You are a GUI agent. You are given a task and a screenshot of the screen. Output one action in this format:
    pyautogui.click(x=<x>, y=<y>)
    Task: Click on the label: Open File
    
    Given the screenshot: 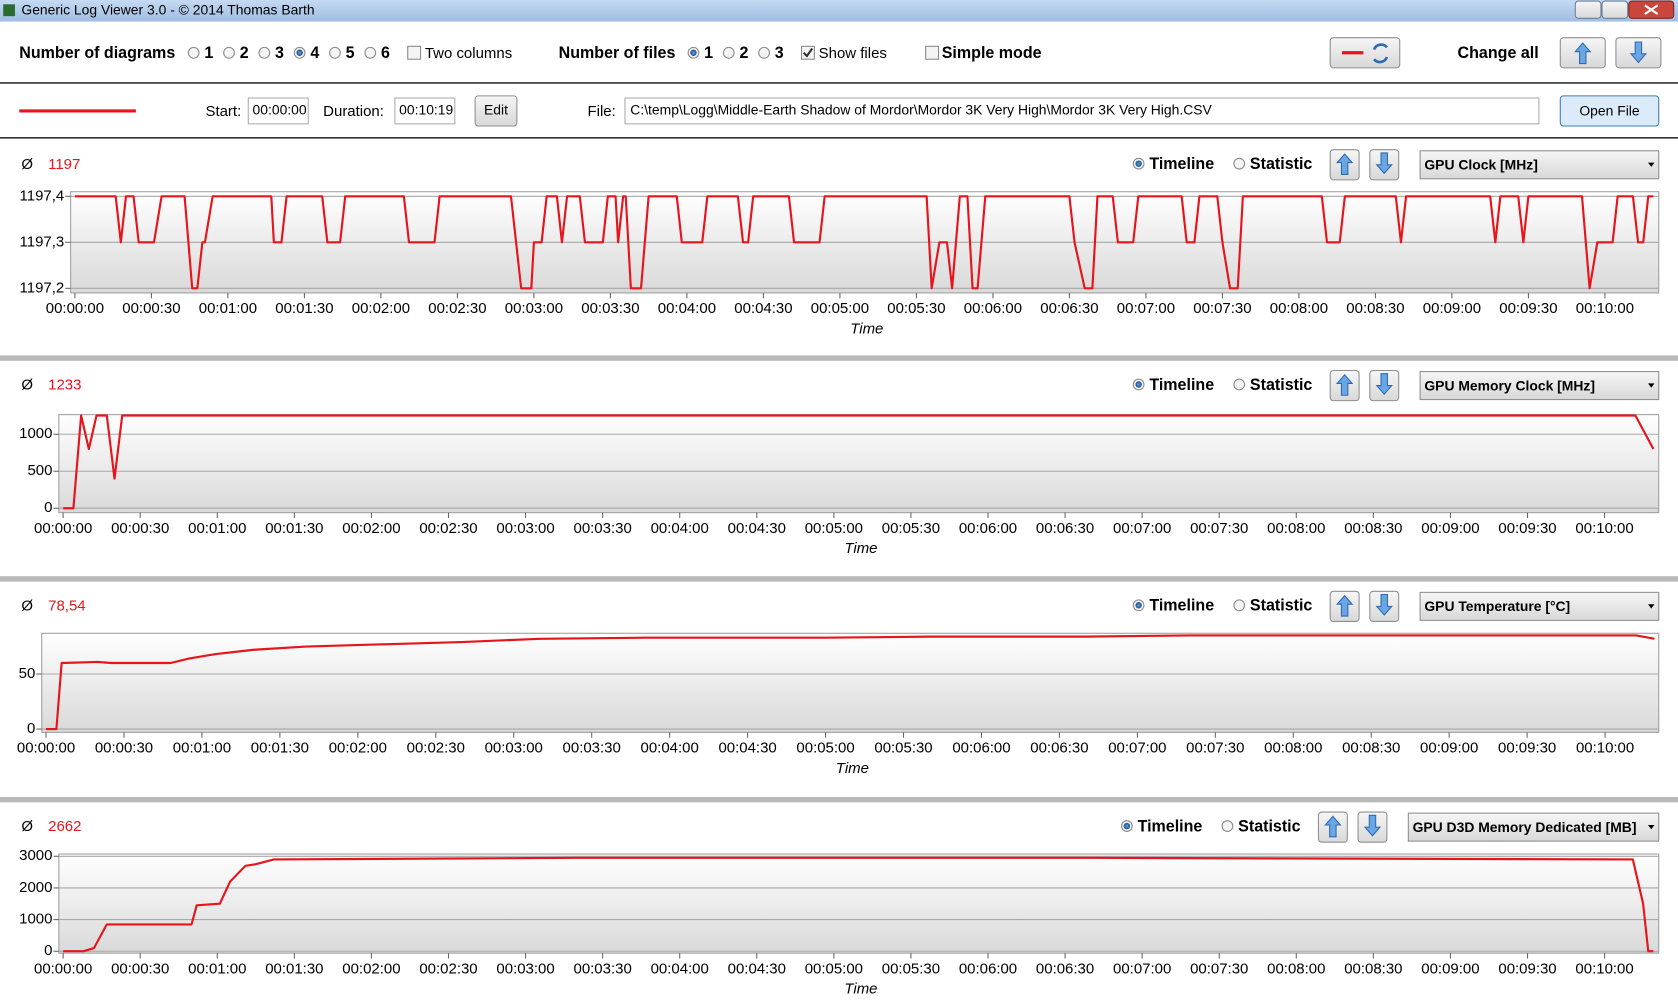 What is the action you would take?
    pyautogui.click(x=1609, y=111)
    